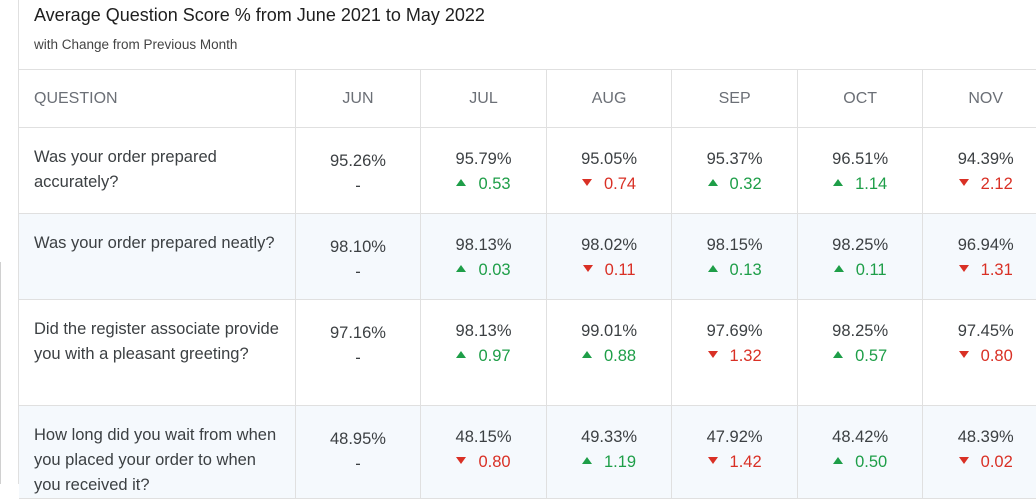  Describe the element at coordinates (979, 98) in the screenshot. I see `column-header-nov: NOV` at that location.